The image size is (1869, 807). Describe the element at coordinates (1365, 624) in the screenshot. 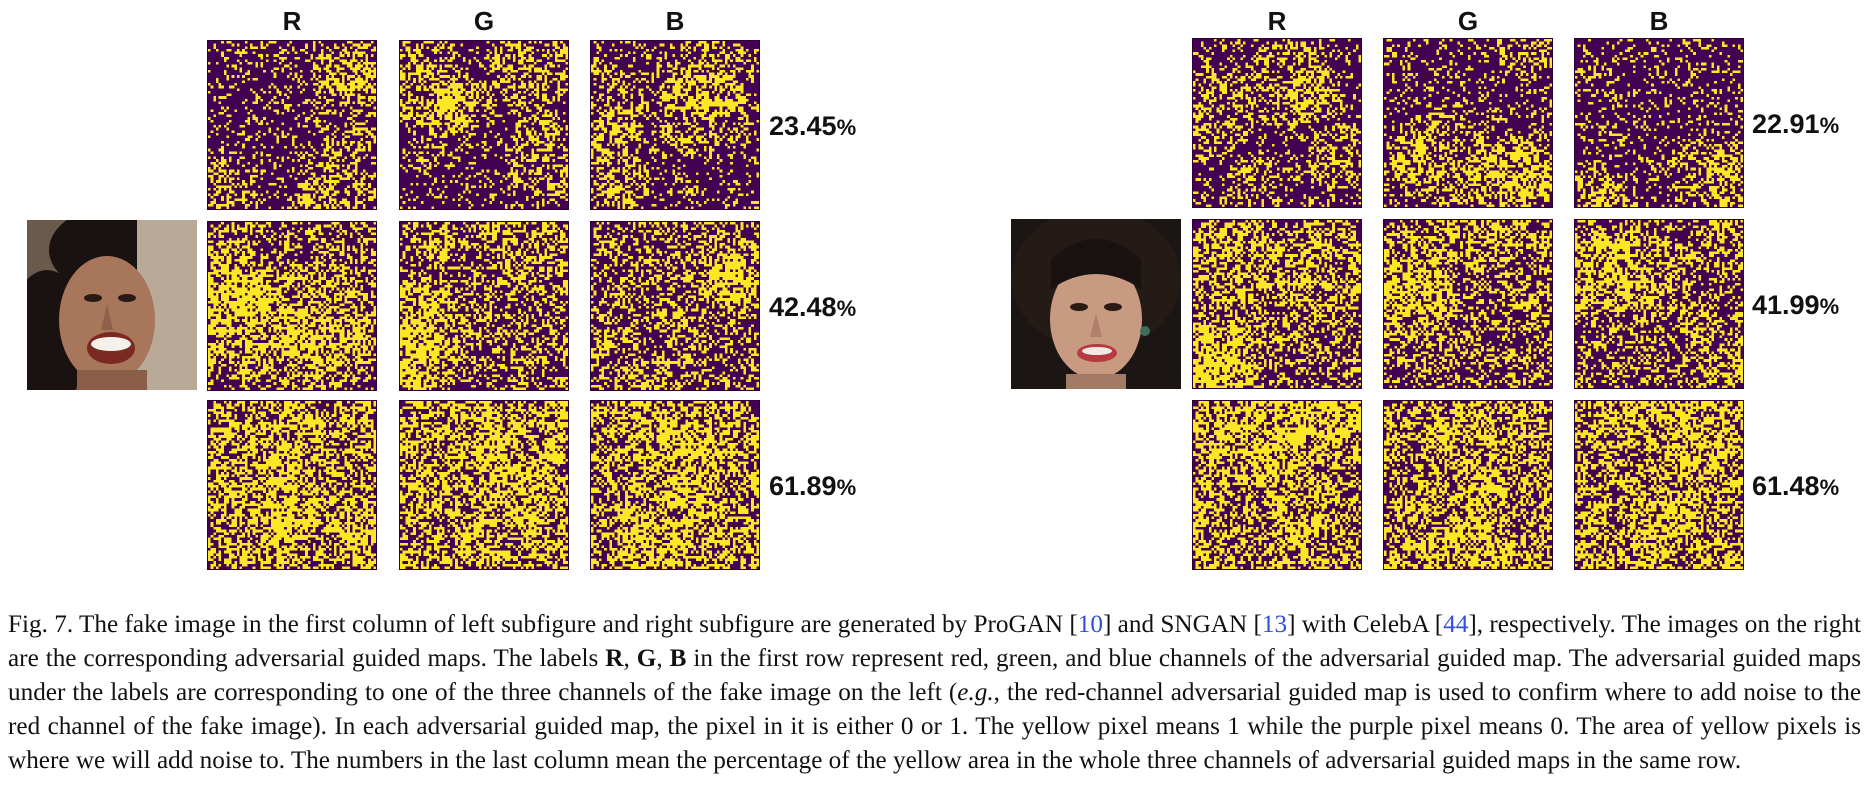

I see `caption-text: ] with CelebA [` at that location.